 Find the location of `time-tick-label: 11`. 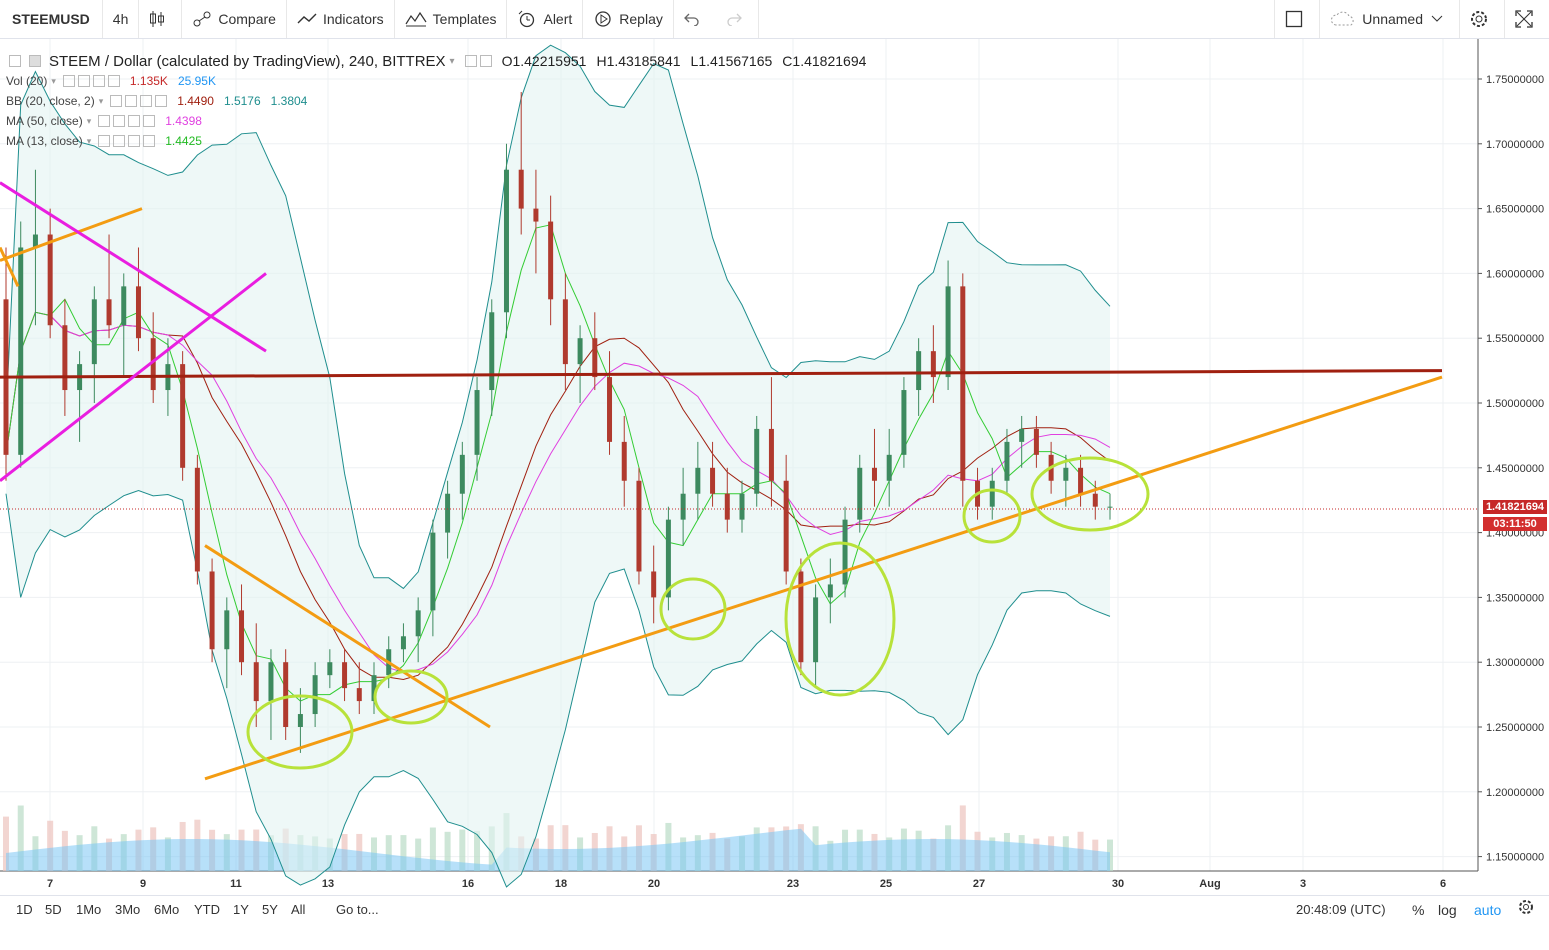

time-tick-label: 11 is located at coordinates (236, 884).